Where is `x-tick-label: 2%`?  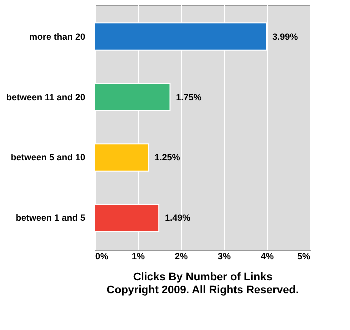 x-tick-label: 2% is located at coordinates (181, 257).